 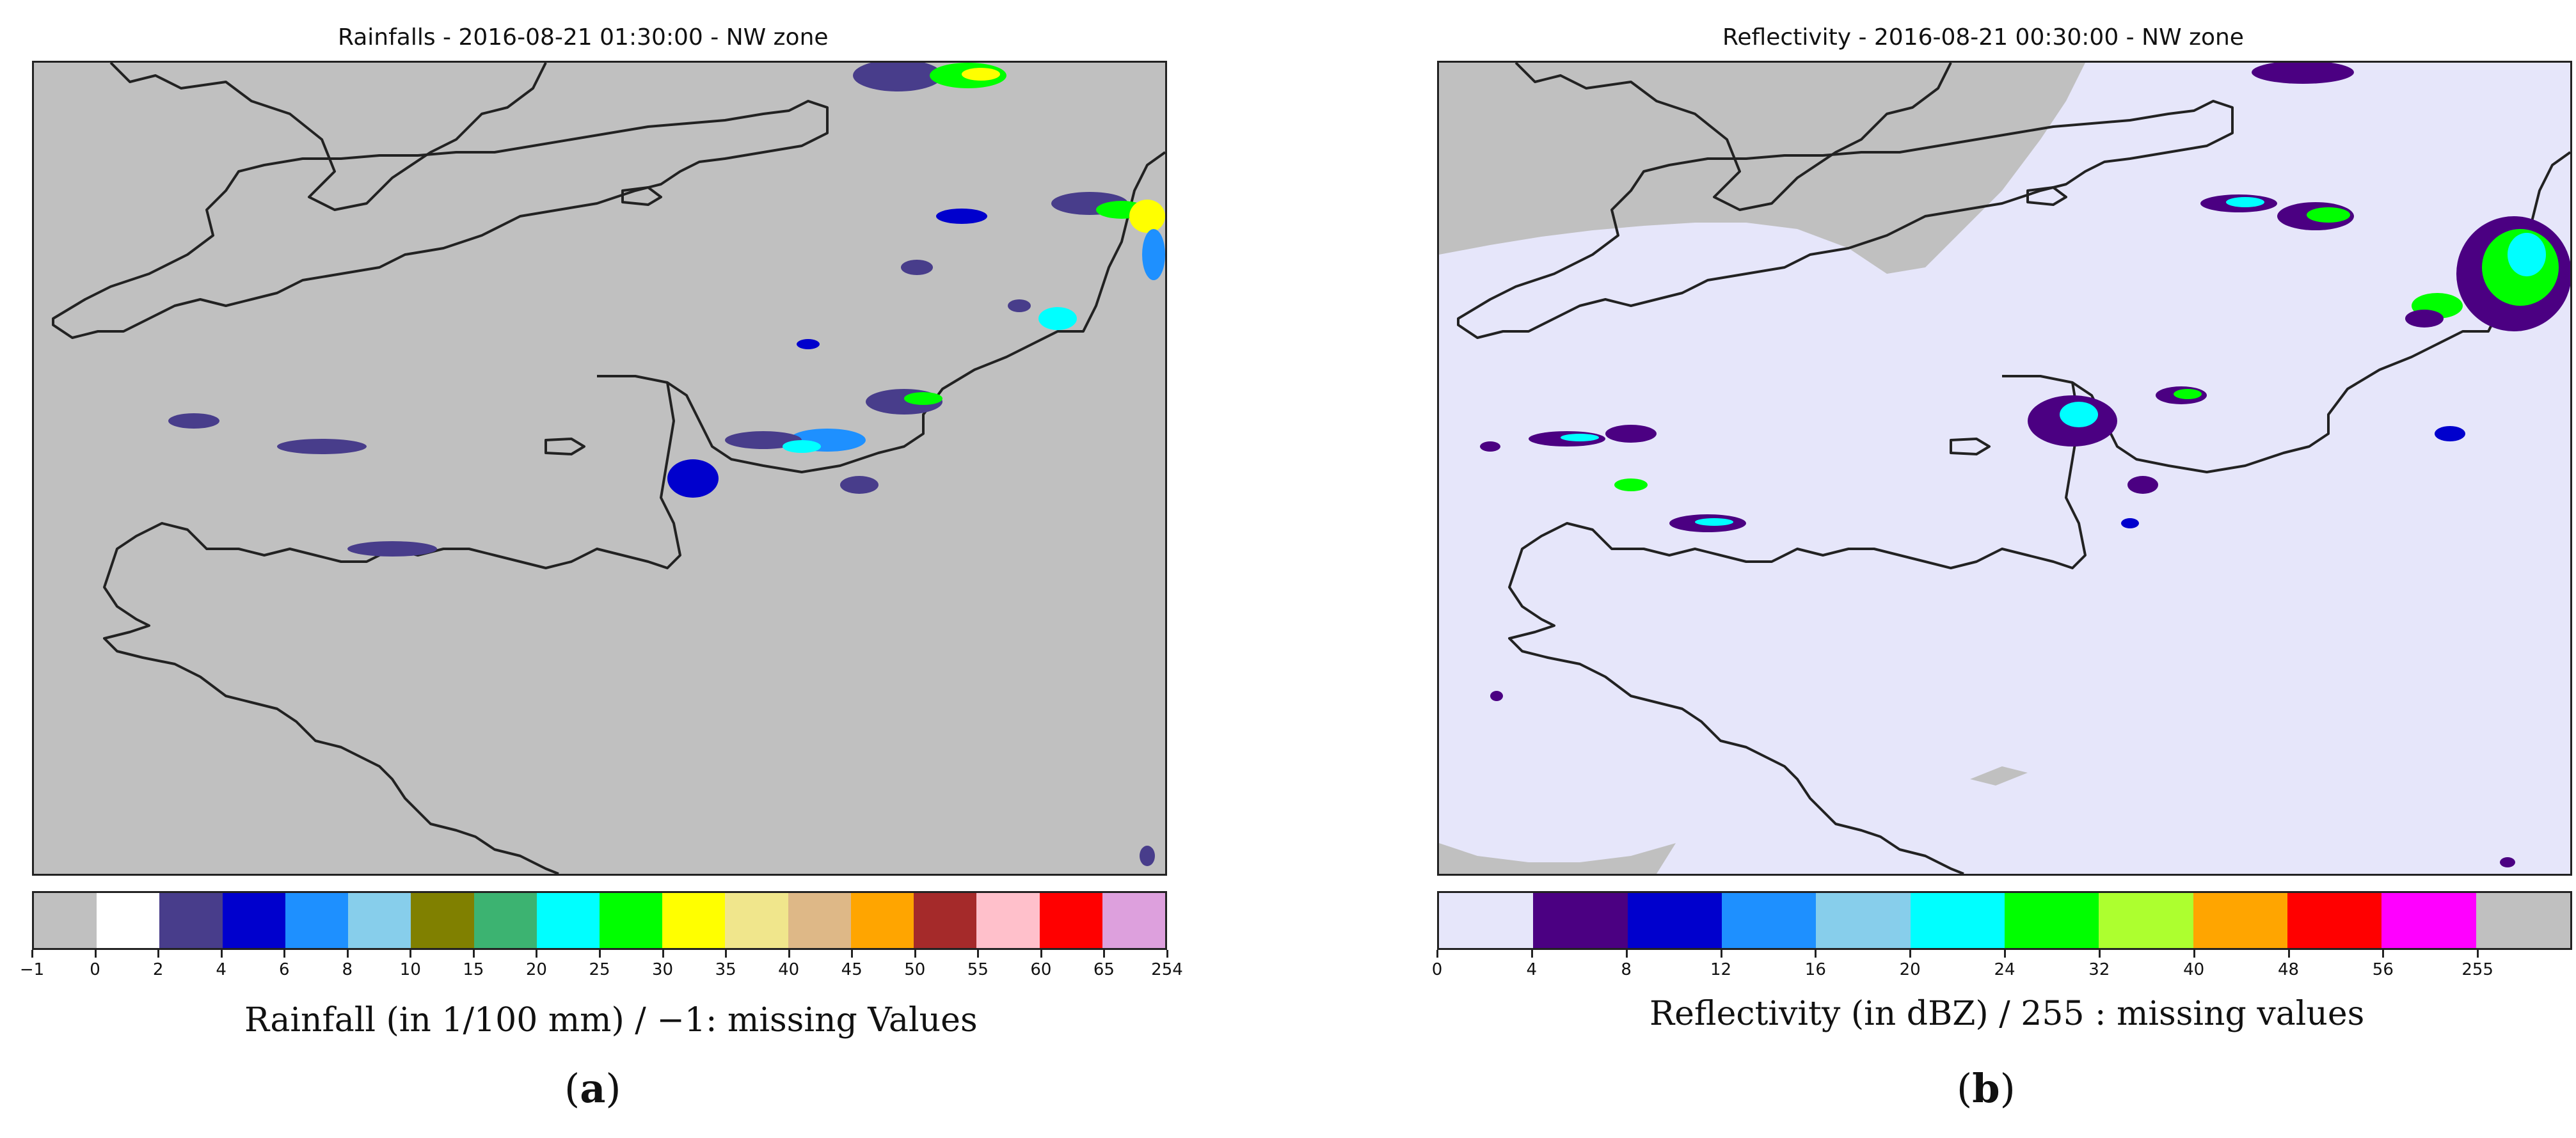 I want to click on missing-area-bottom, so click(x=1558, y=858).